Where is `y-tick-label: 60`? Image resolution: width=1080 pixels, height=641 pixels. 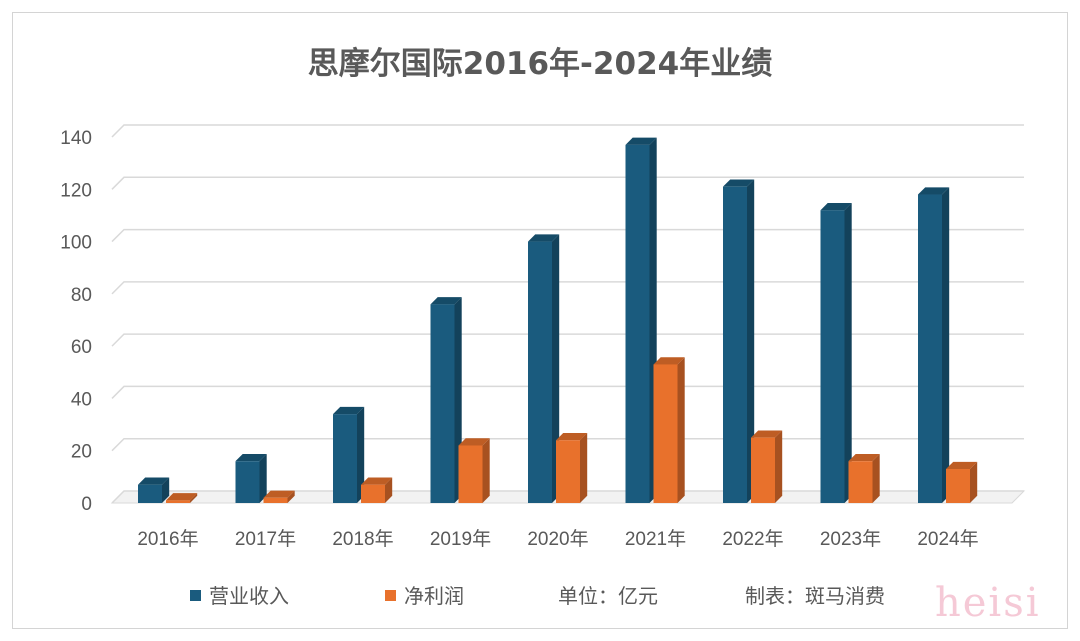
y-tick-label: 60 is located at coordinates (81, 347).